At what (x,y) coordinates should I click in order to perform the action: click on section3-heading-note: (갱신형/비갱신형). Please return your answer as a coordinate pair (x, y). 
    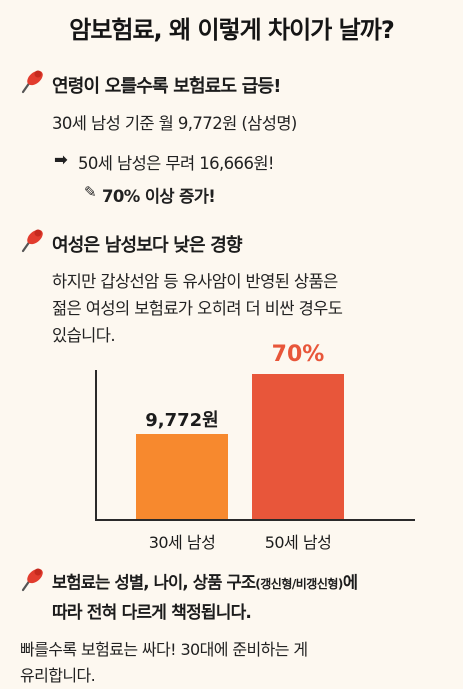
    Looking at the image, I should click on (299, 584).